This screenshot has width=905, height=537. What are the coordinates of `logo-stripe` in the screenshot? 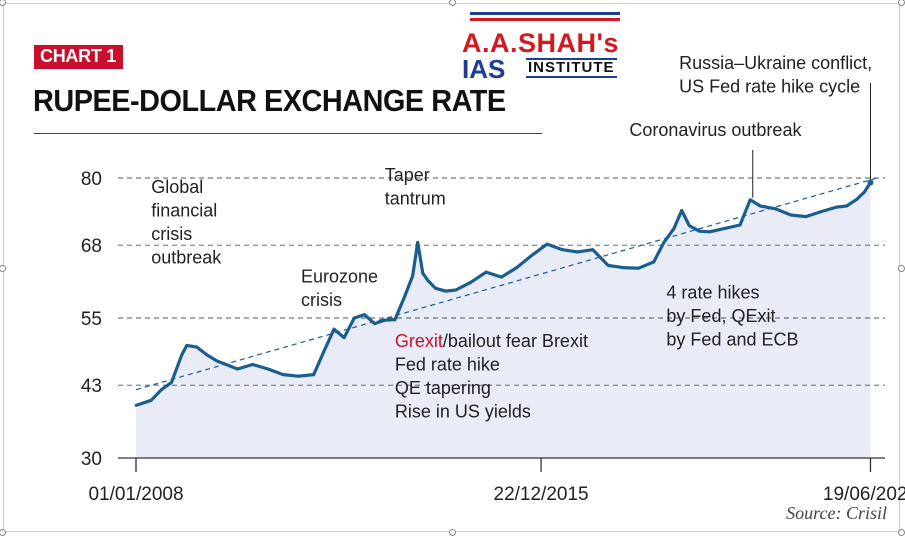 It's located at (545, 13).